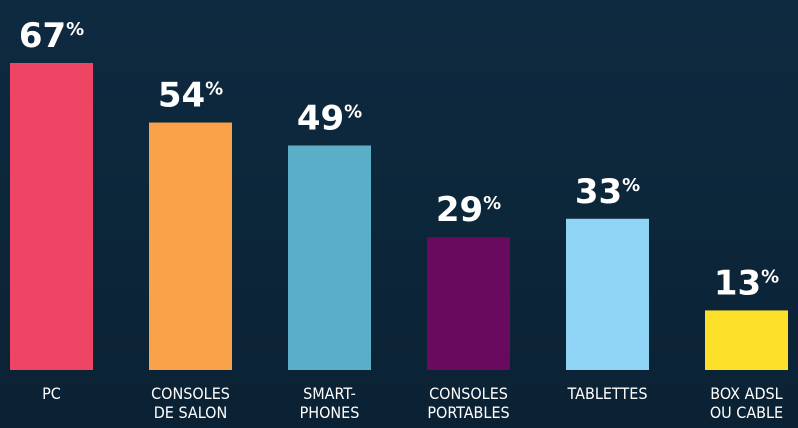 This screenshot has height=428, width=798. I want to click on value-label: 29%, so click(468, 210).